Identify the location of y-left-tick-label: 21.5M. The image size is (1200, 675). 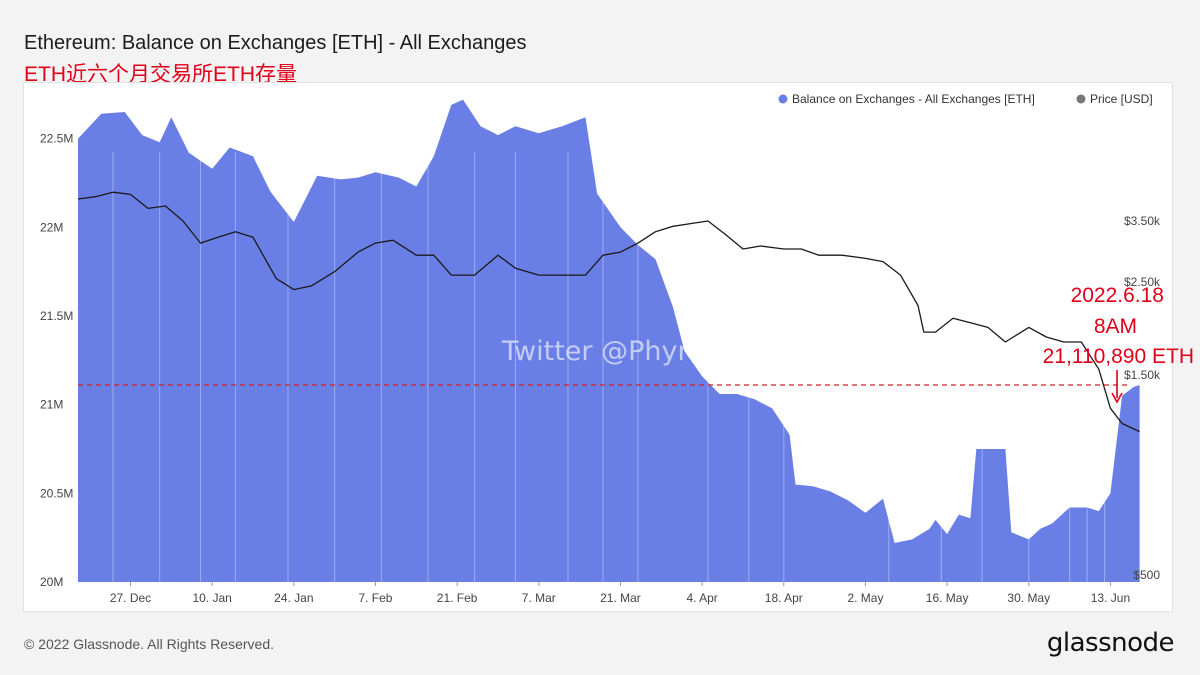
(56, 316).